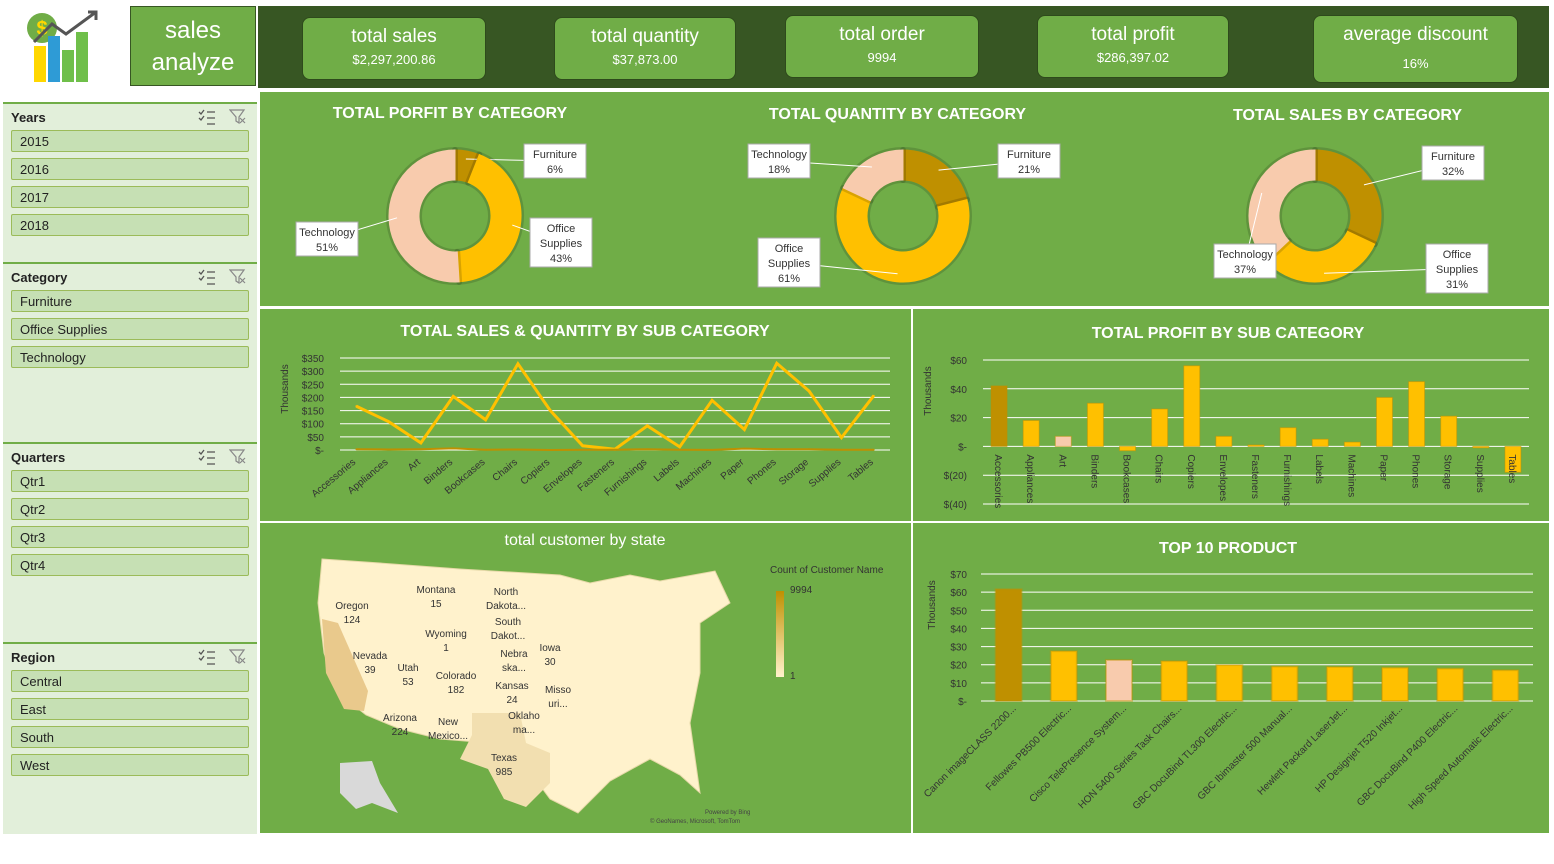 The width and height of the screenshot is (1554, 864). Describe the element at coordinates (130, 481) in the screenshot. I see `slicer-item-qtr1: Qtr1` at that location.